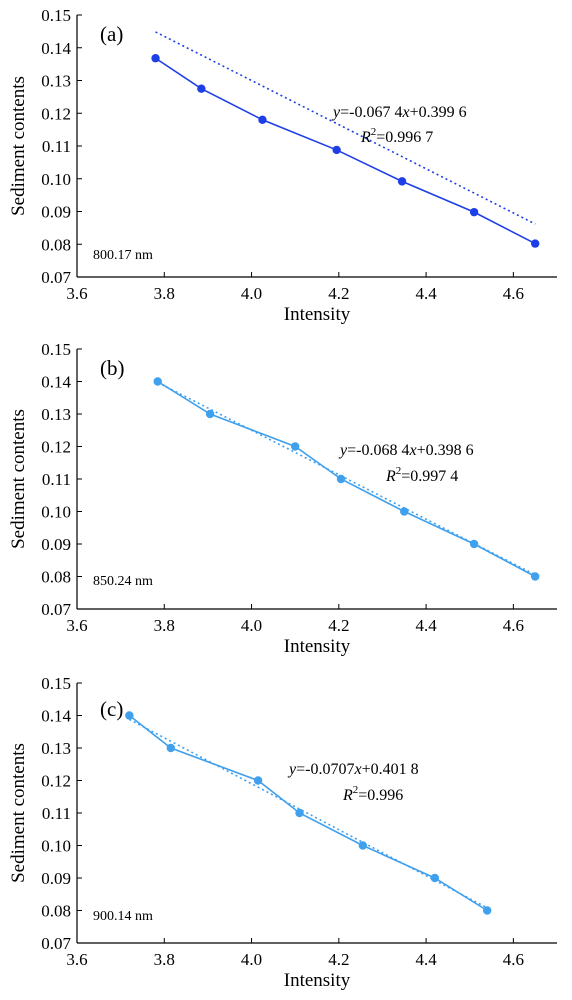 The image size is (572, 1000). What do you see at coordinates (404, 137) in the screenshot?
I see `r2-value: =0.996 7` at bounding box center [404, 137].